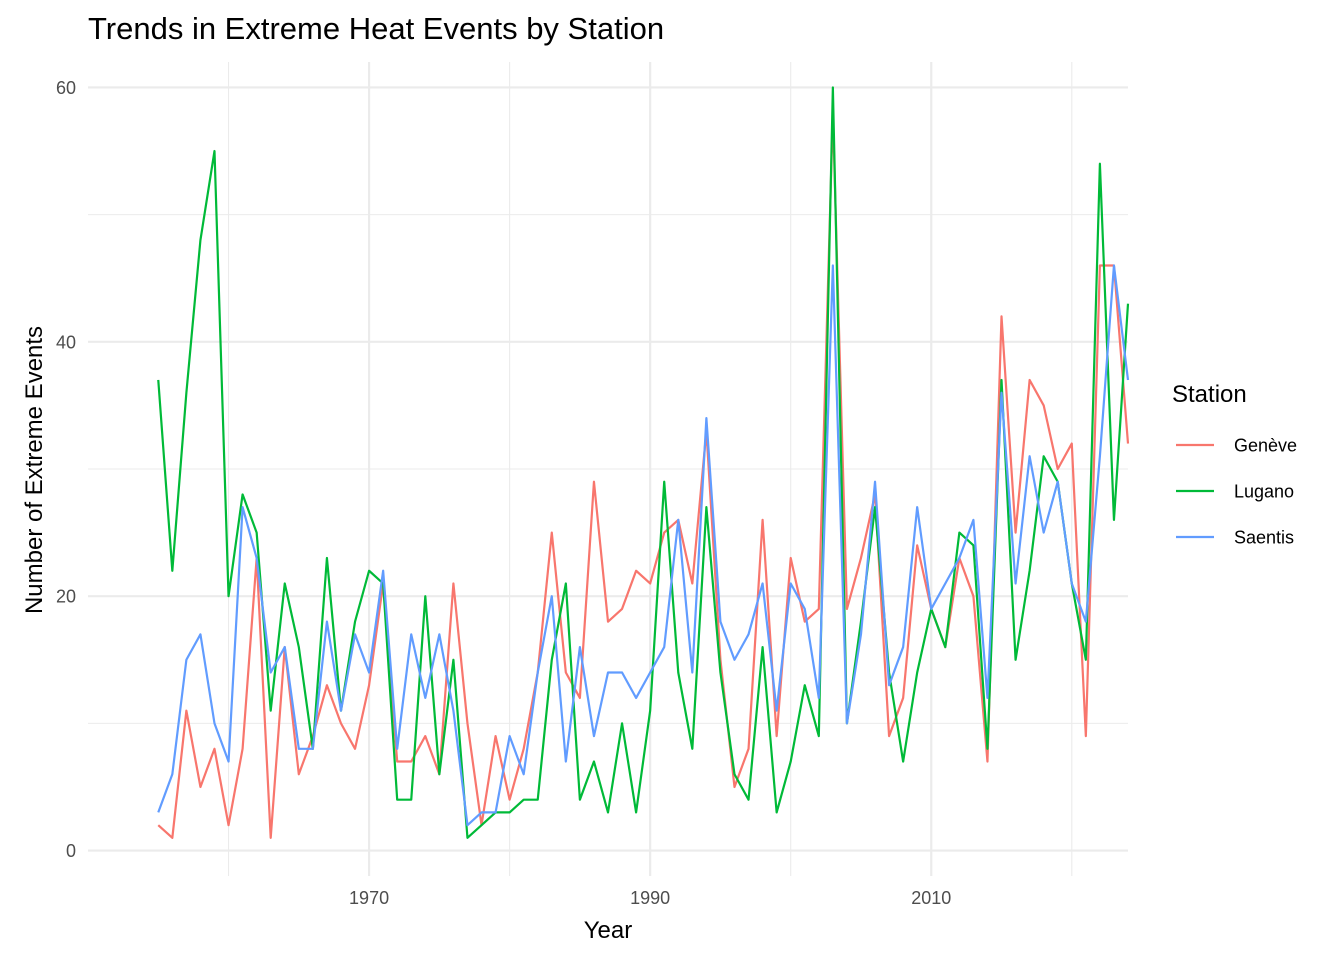 The image size is (1344, 960). What do you see at coordinates (71, 851) in the screenshot?
I see `y-tick-label: 0` at bounding box center [71, 851].